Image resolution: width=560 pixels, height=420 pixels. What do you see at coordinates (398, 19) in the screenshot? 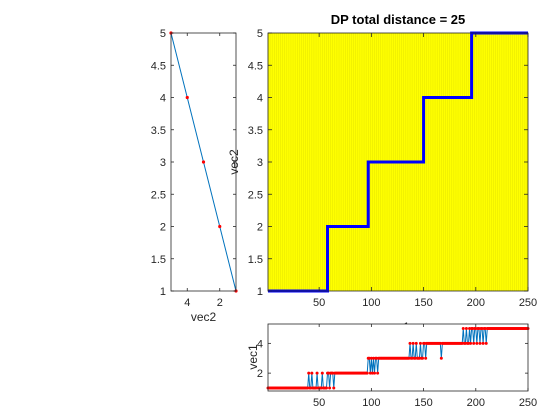
I see `chart-title: DP total distance = 25` at bounding box center [398, 19].